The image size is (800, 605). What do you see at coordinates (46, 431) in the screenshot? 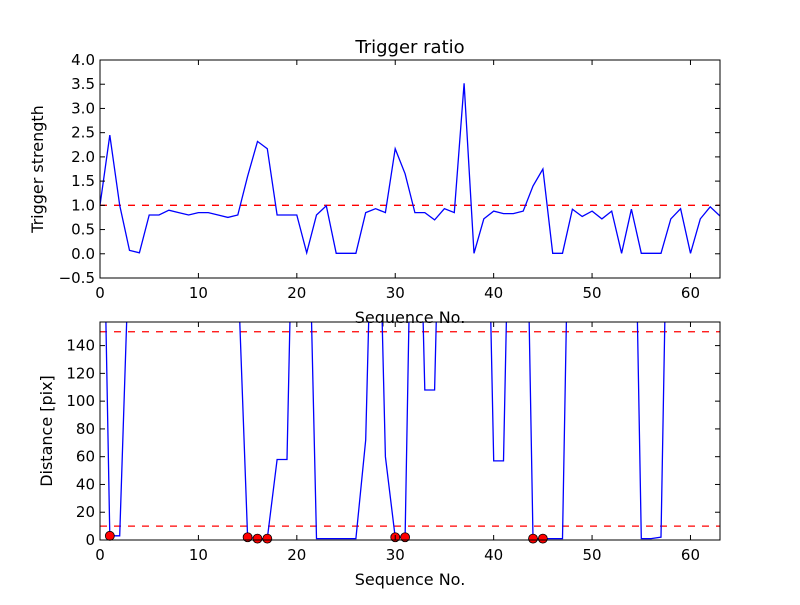
I see `bottom-y-axis-label: Distance [pix]` at bounding box center [46, 431].